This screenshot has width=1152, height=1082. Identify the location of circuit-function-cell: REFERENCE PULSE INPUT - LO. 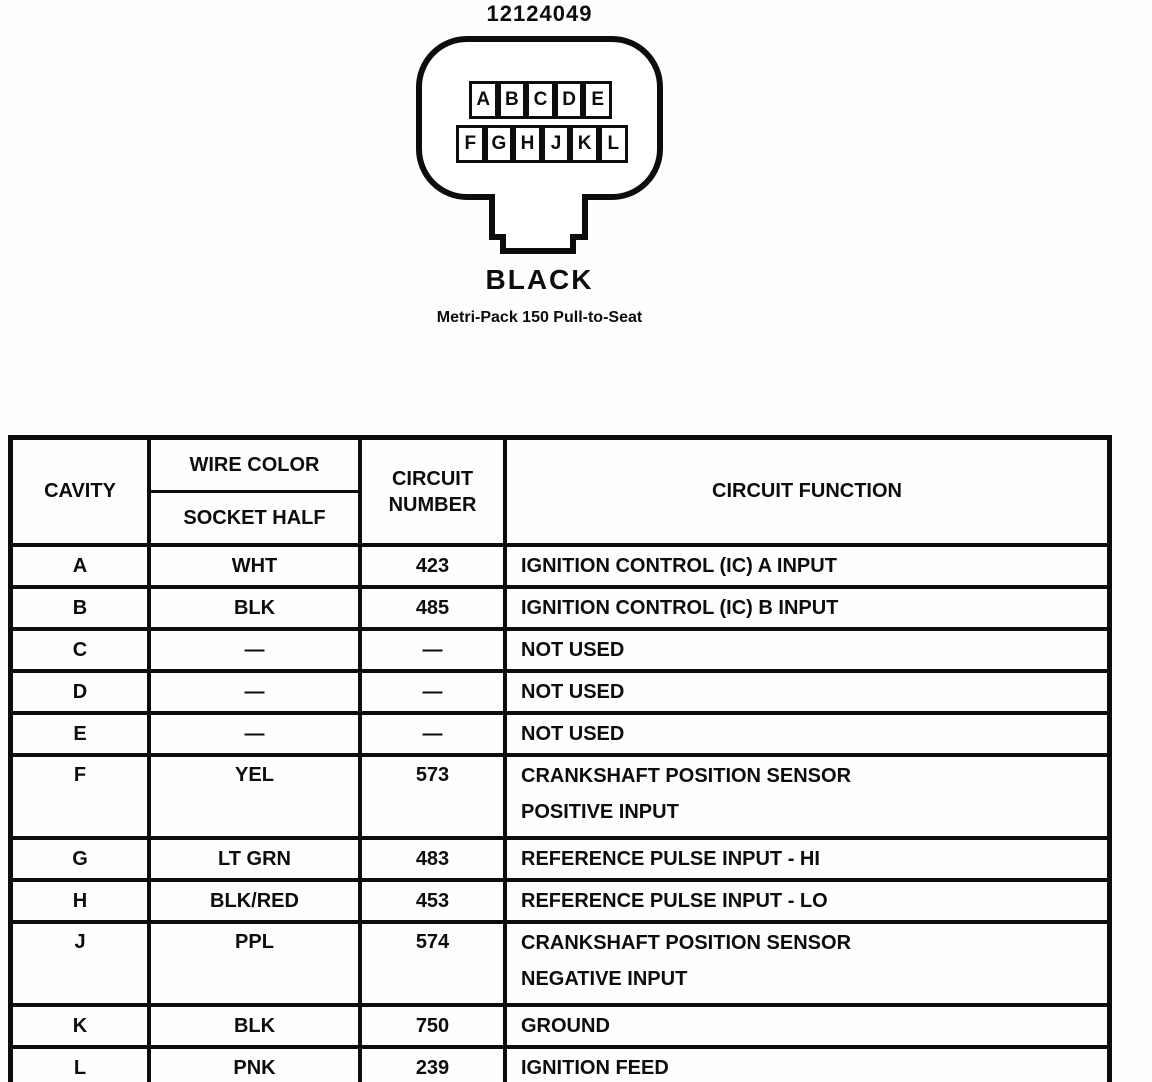
(807, 901).